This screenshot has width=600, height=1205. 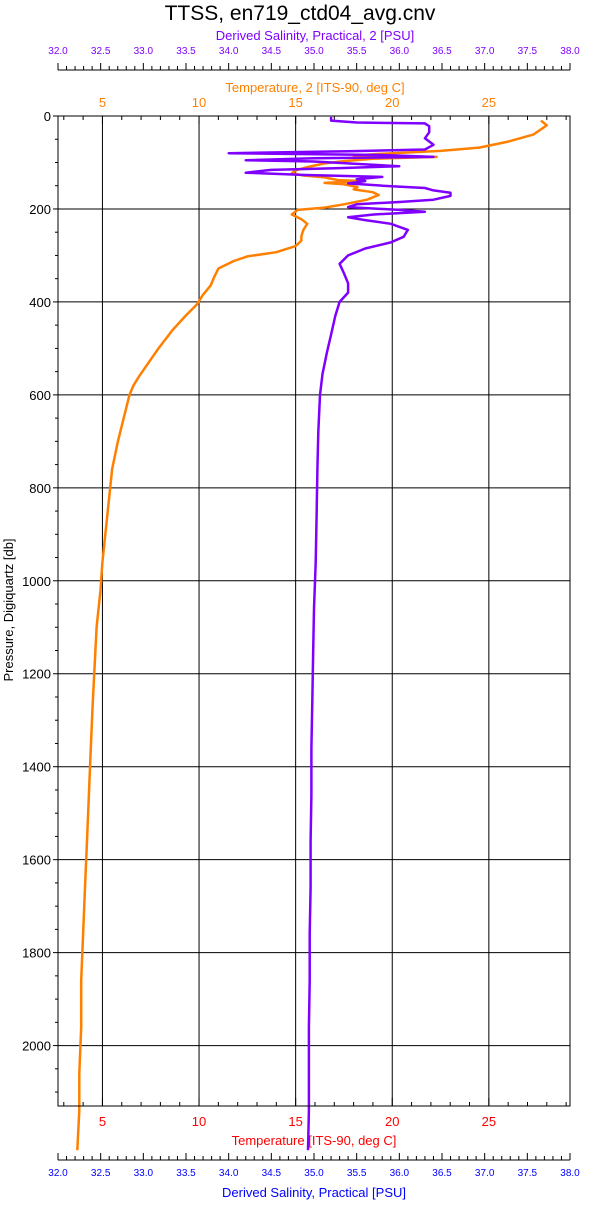 I want to click on y-tick-label: 2000, so click(x=36, y=1046).